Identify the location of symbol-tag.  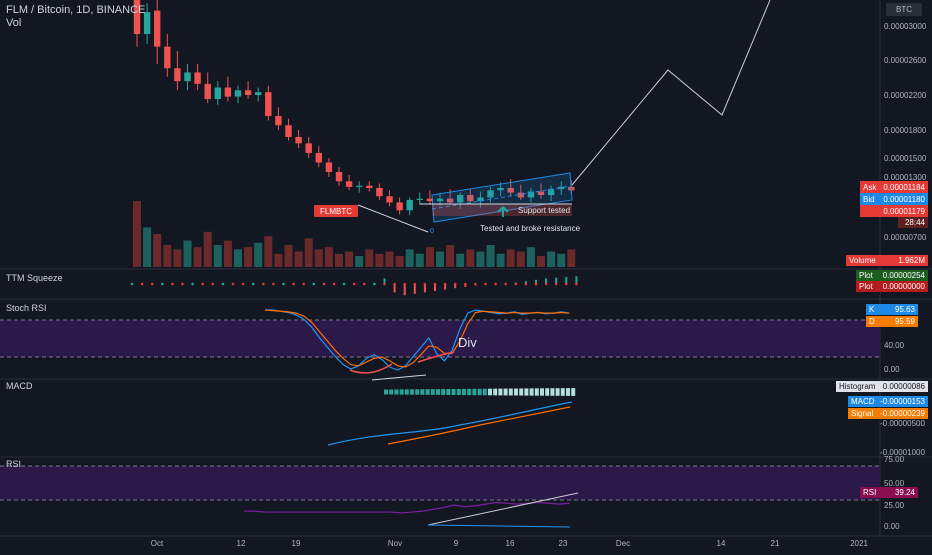
(336, 211).